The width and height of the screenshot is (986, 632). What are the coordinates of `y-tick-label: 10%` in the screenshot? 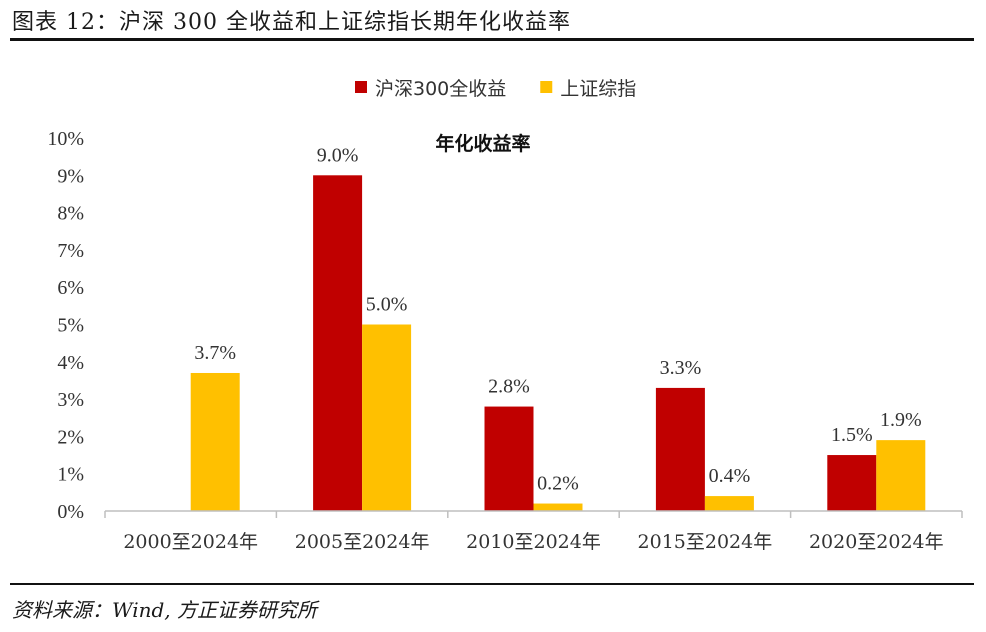 It's located at (65, 139).